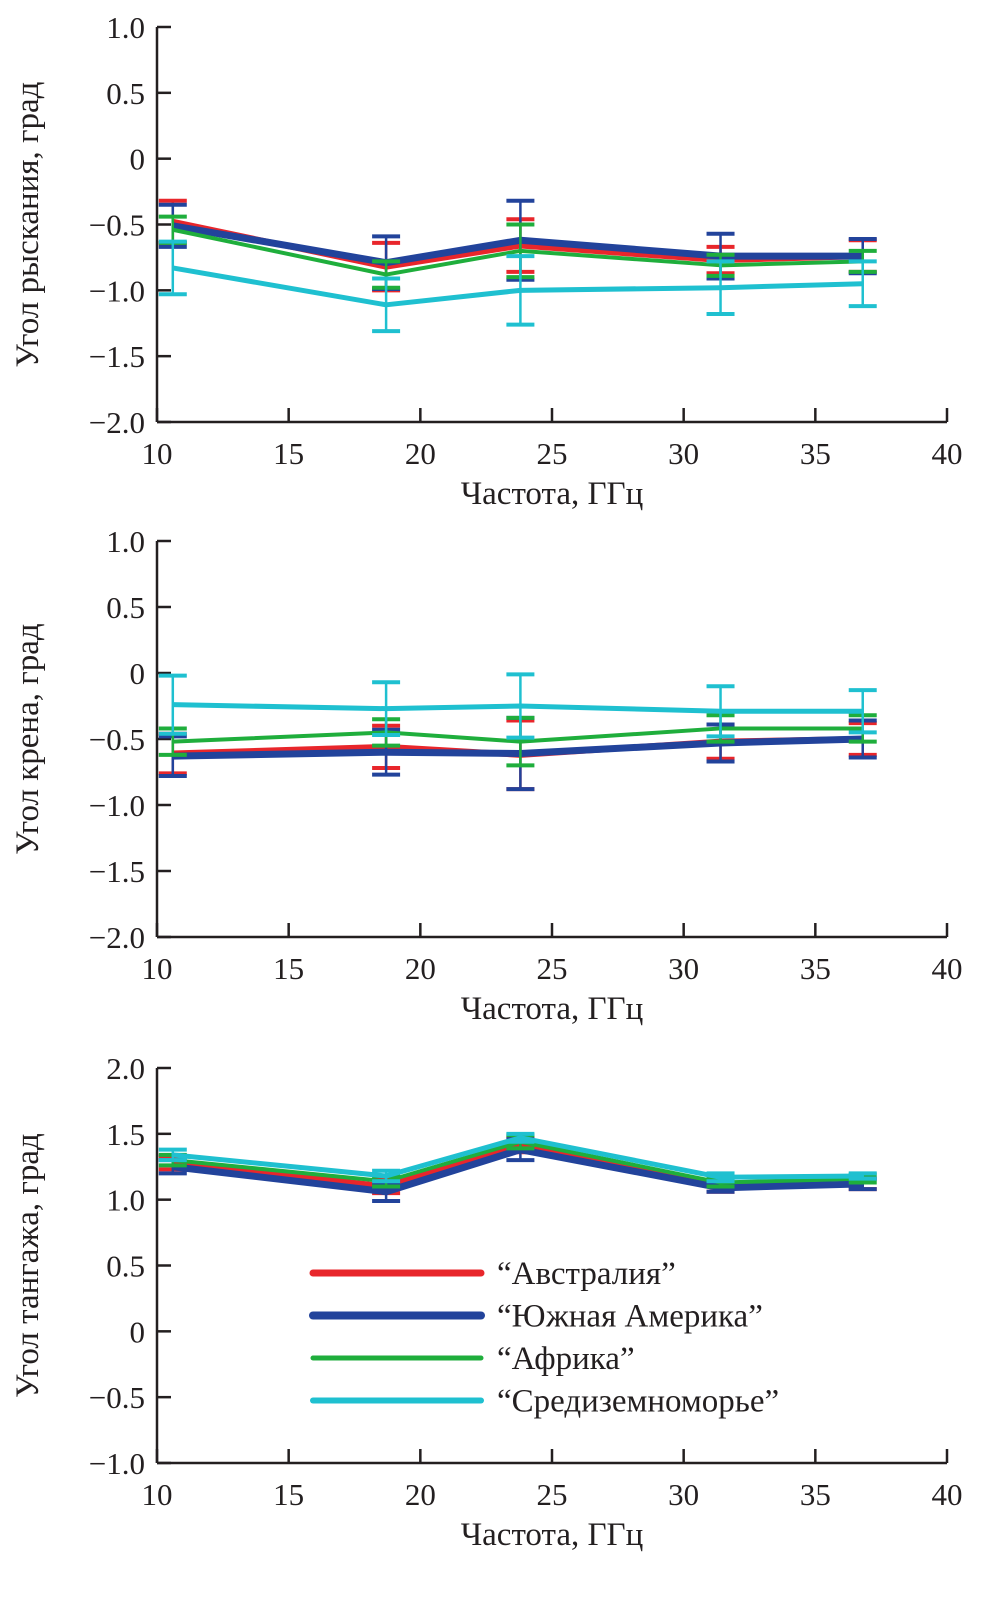 This screenshot has height=1622, width=1005. Describe the element at coordinates (638, 1402) in the screenshot. I see `legend-label: “Средиземноморье”` at that location.